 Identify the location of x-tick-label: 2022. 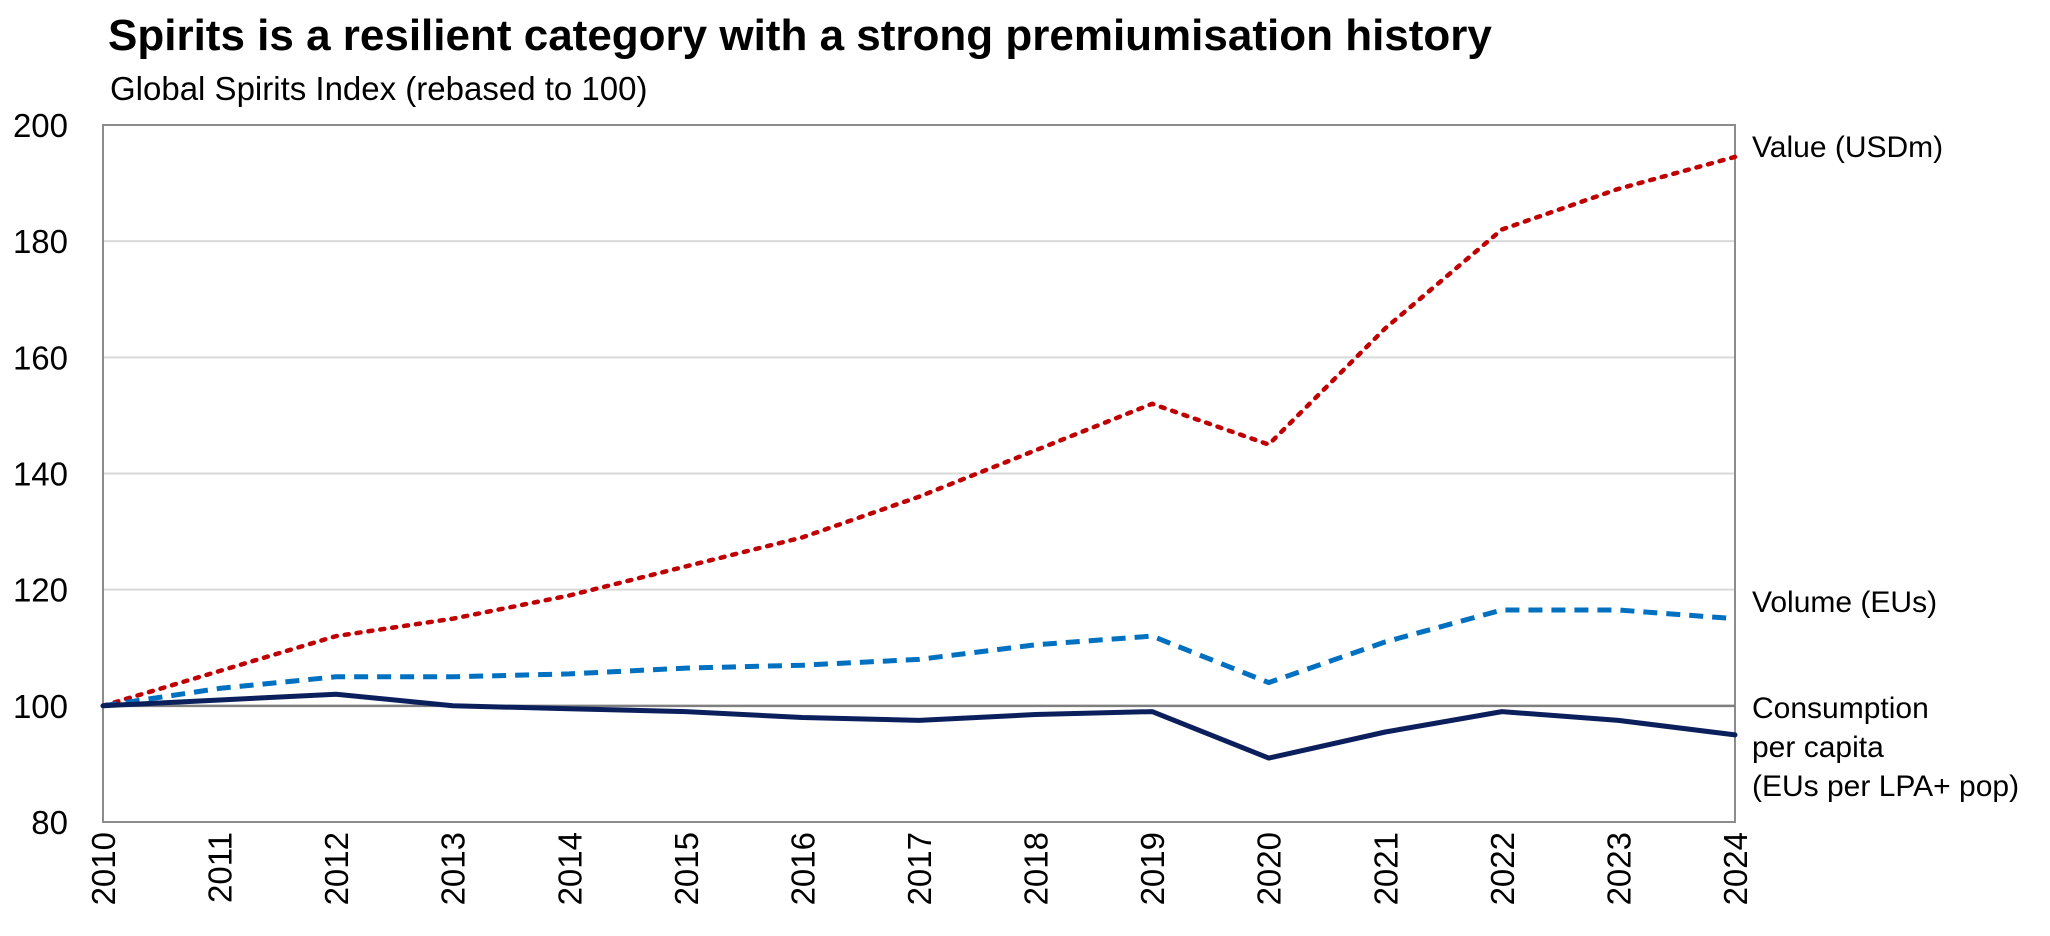
(1502, 868).